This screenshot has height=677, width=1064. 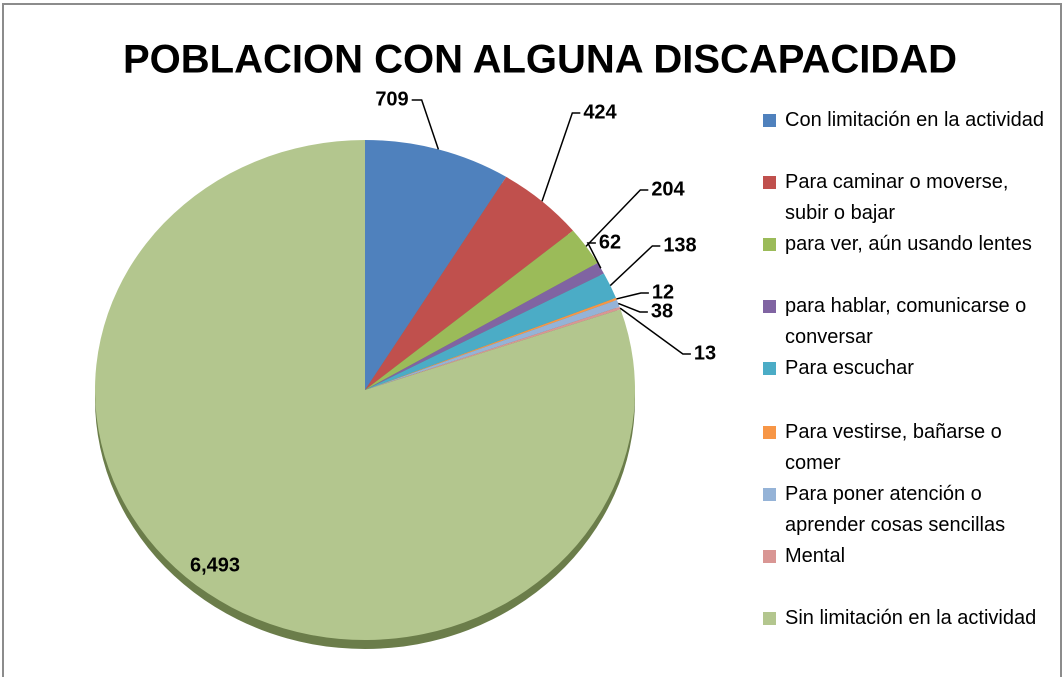 I want to click on legend-item: Para vestirse, bañarse o comer, so click(x=908, y=448).